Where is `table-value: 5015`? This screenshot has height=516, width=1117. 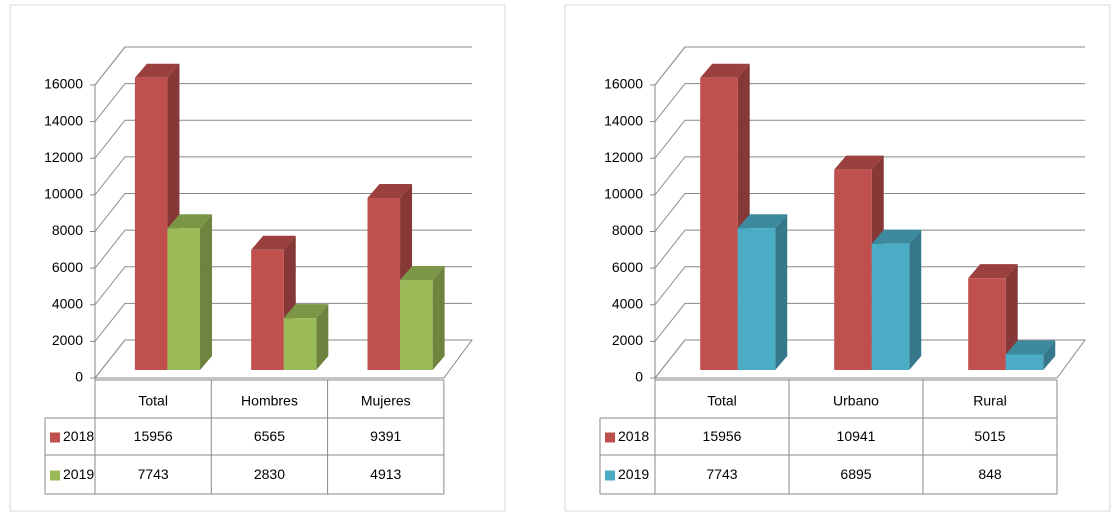 table-value: 5015 is located at coordinates (989, 436).